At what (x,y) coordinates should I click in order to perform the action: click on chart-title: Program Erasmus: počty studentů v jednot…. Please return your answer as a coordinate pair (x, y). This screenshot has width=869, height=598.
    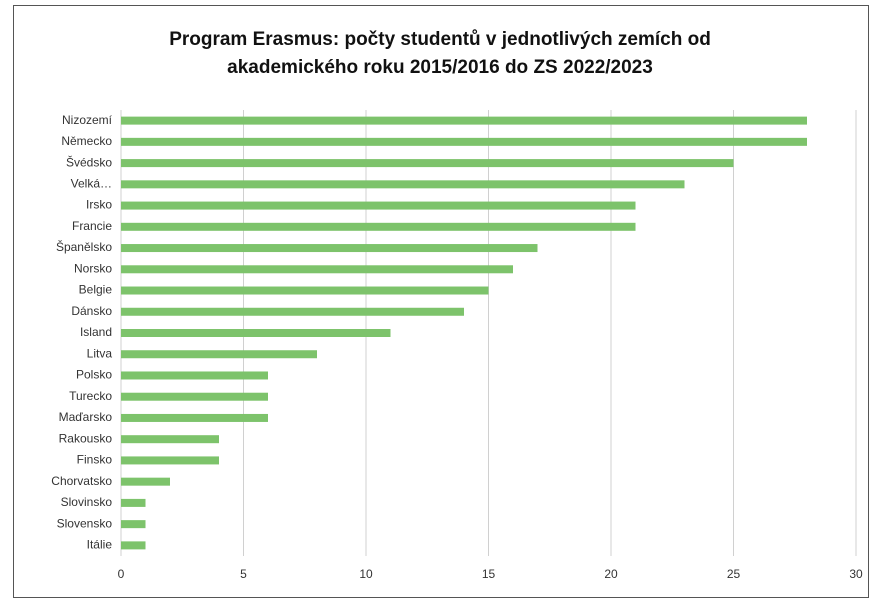
    Looking at the image, I should click on (440, 53).